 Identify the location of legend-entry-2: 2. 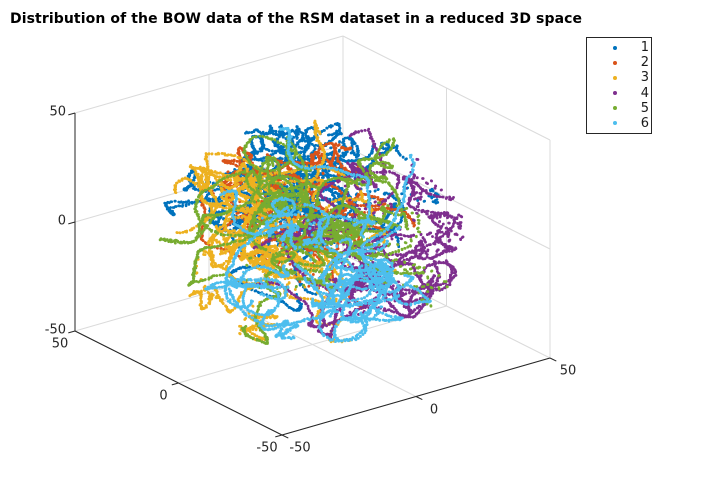
(619, 63).